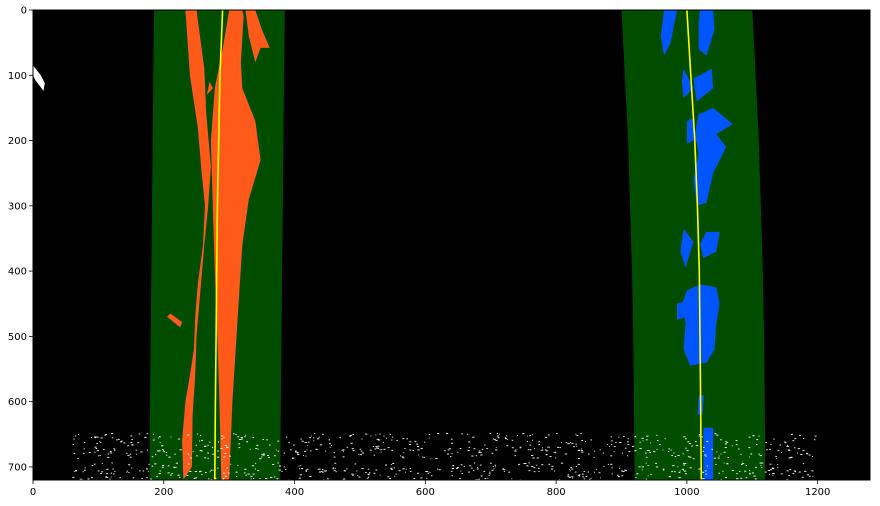  Describe the element at coordinates (33, 492) in the screenshot. I see `x-tick-label: 0` at that location.